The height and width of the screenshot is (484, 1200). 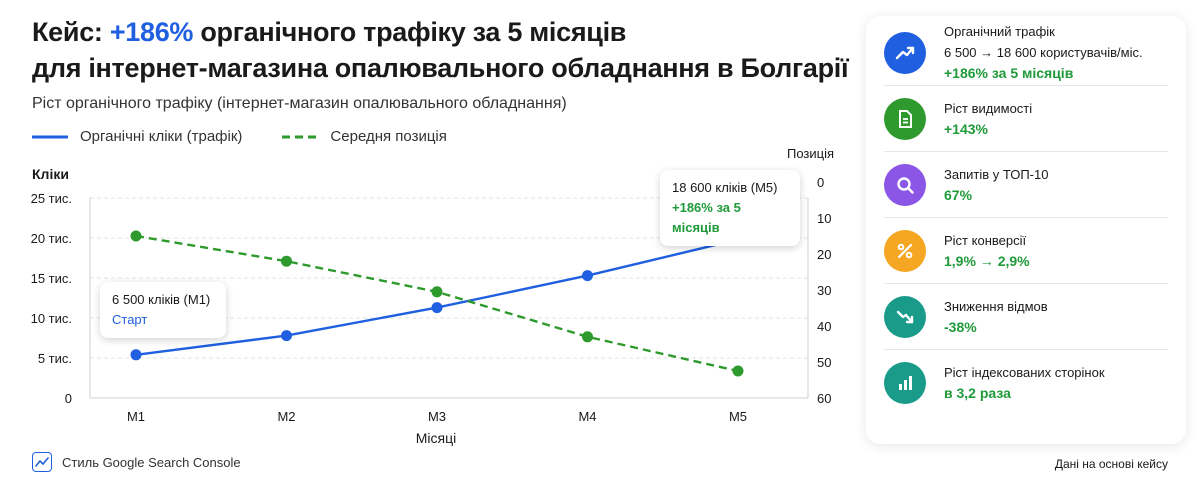 What do you see at coordinates (824, 362) in the screenshot?
I see `y-right-tick-label: 50` at bounding box center [824, 362].